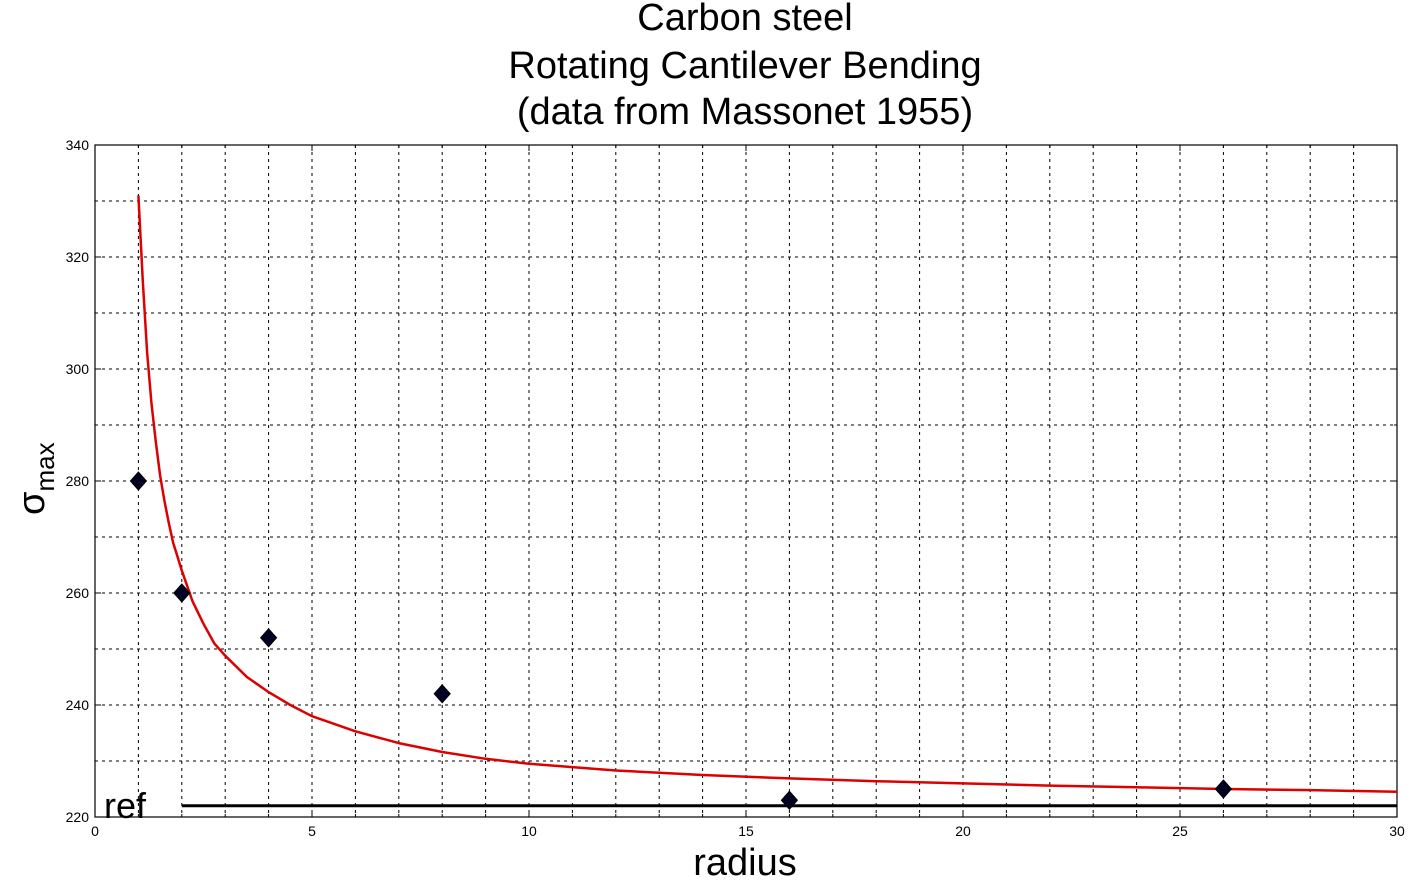 The width and height of the screenshot is (1415, 881). Describe the element at coordinates (78, 817) in the screenshot. I see `y-tick-label: 220` at that location.